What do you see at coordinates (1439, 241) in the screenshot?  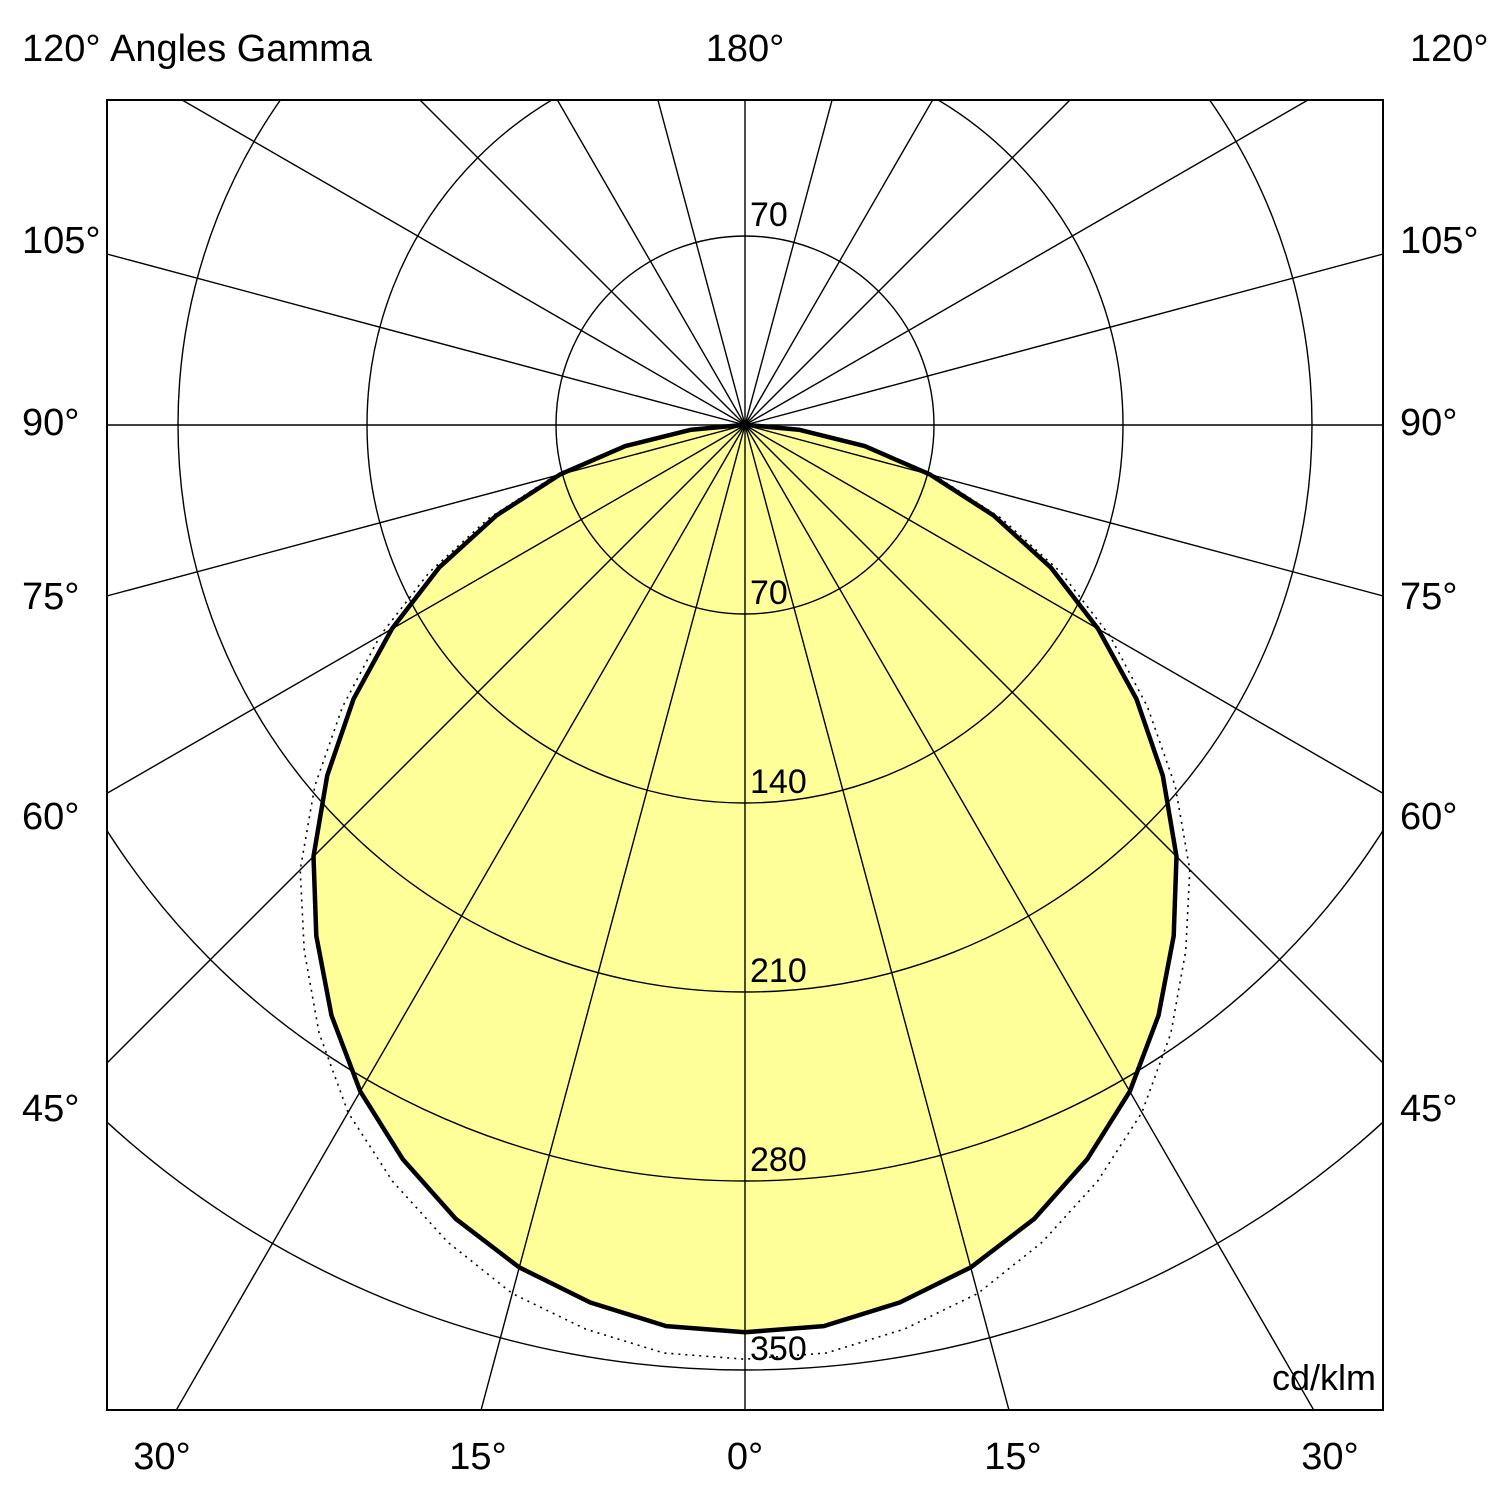 I see `right-gamma-label-105: 105°` at bounding box center [1439, 241].